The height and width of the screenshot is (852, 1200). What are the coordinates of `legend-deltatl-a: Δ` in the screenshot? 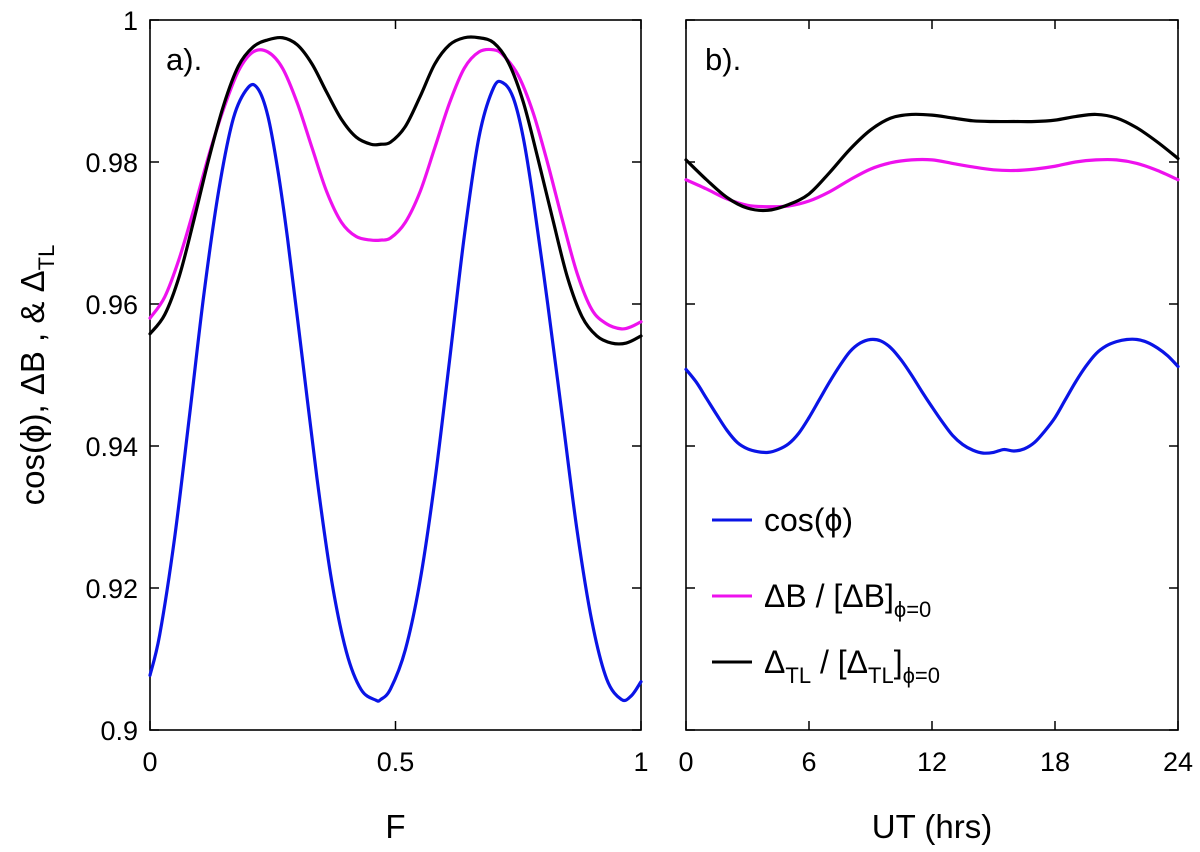 It's located at (774, 662).